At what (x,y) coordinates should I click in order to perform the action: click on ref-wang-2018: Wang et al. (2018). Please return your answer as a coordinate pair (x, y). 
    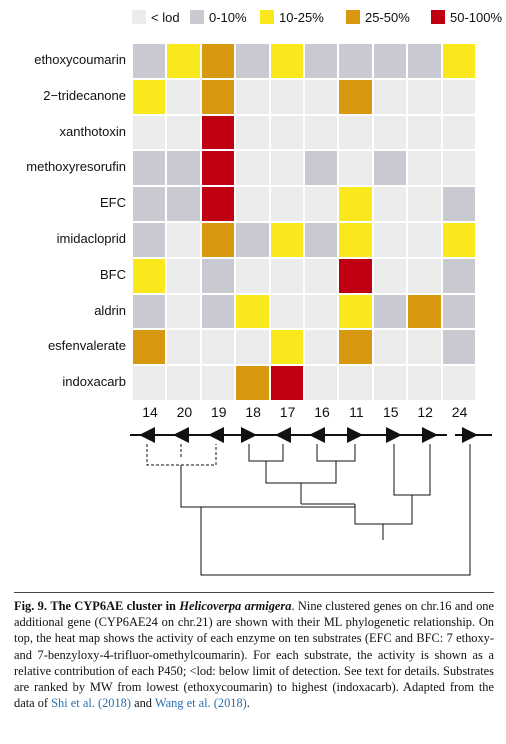
    Looking at the image, I should click on (200, 703).